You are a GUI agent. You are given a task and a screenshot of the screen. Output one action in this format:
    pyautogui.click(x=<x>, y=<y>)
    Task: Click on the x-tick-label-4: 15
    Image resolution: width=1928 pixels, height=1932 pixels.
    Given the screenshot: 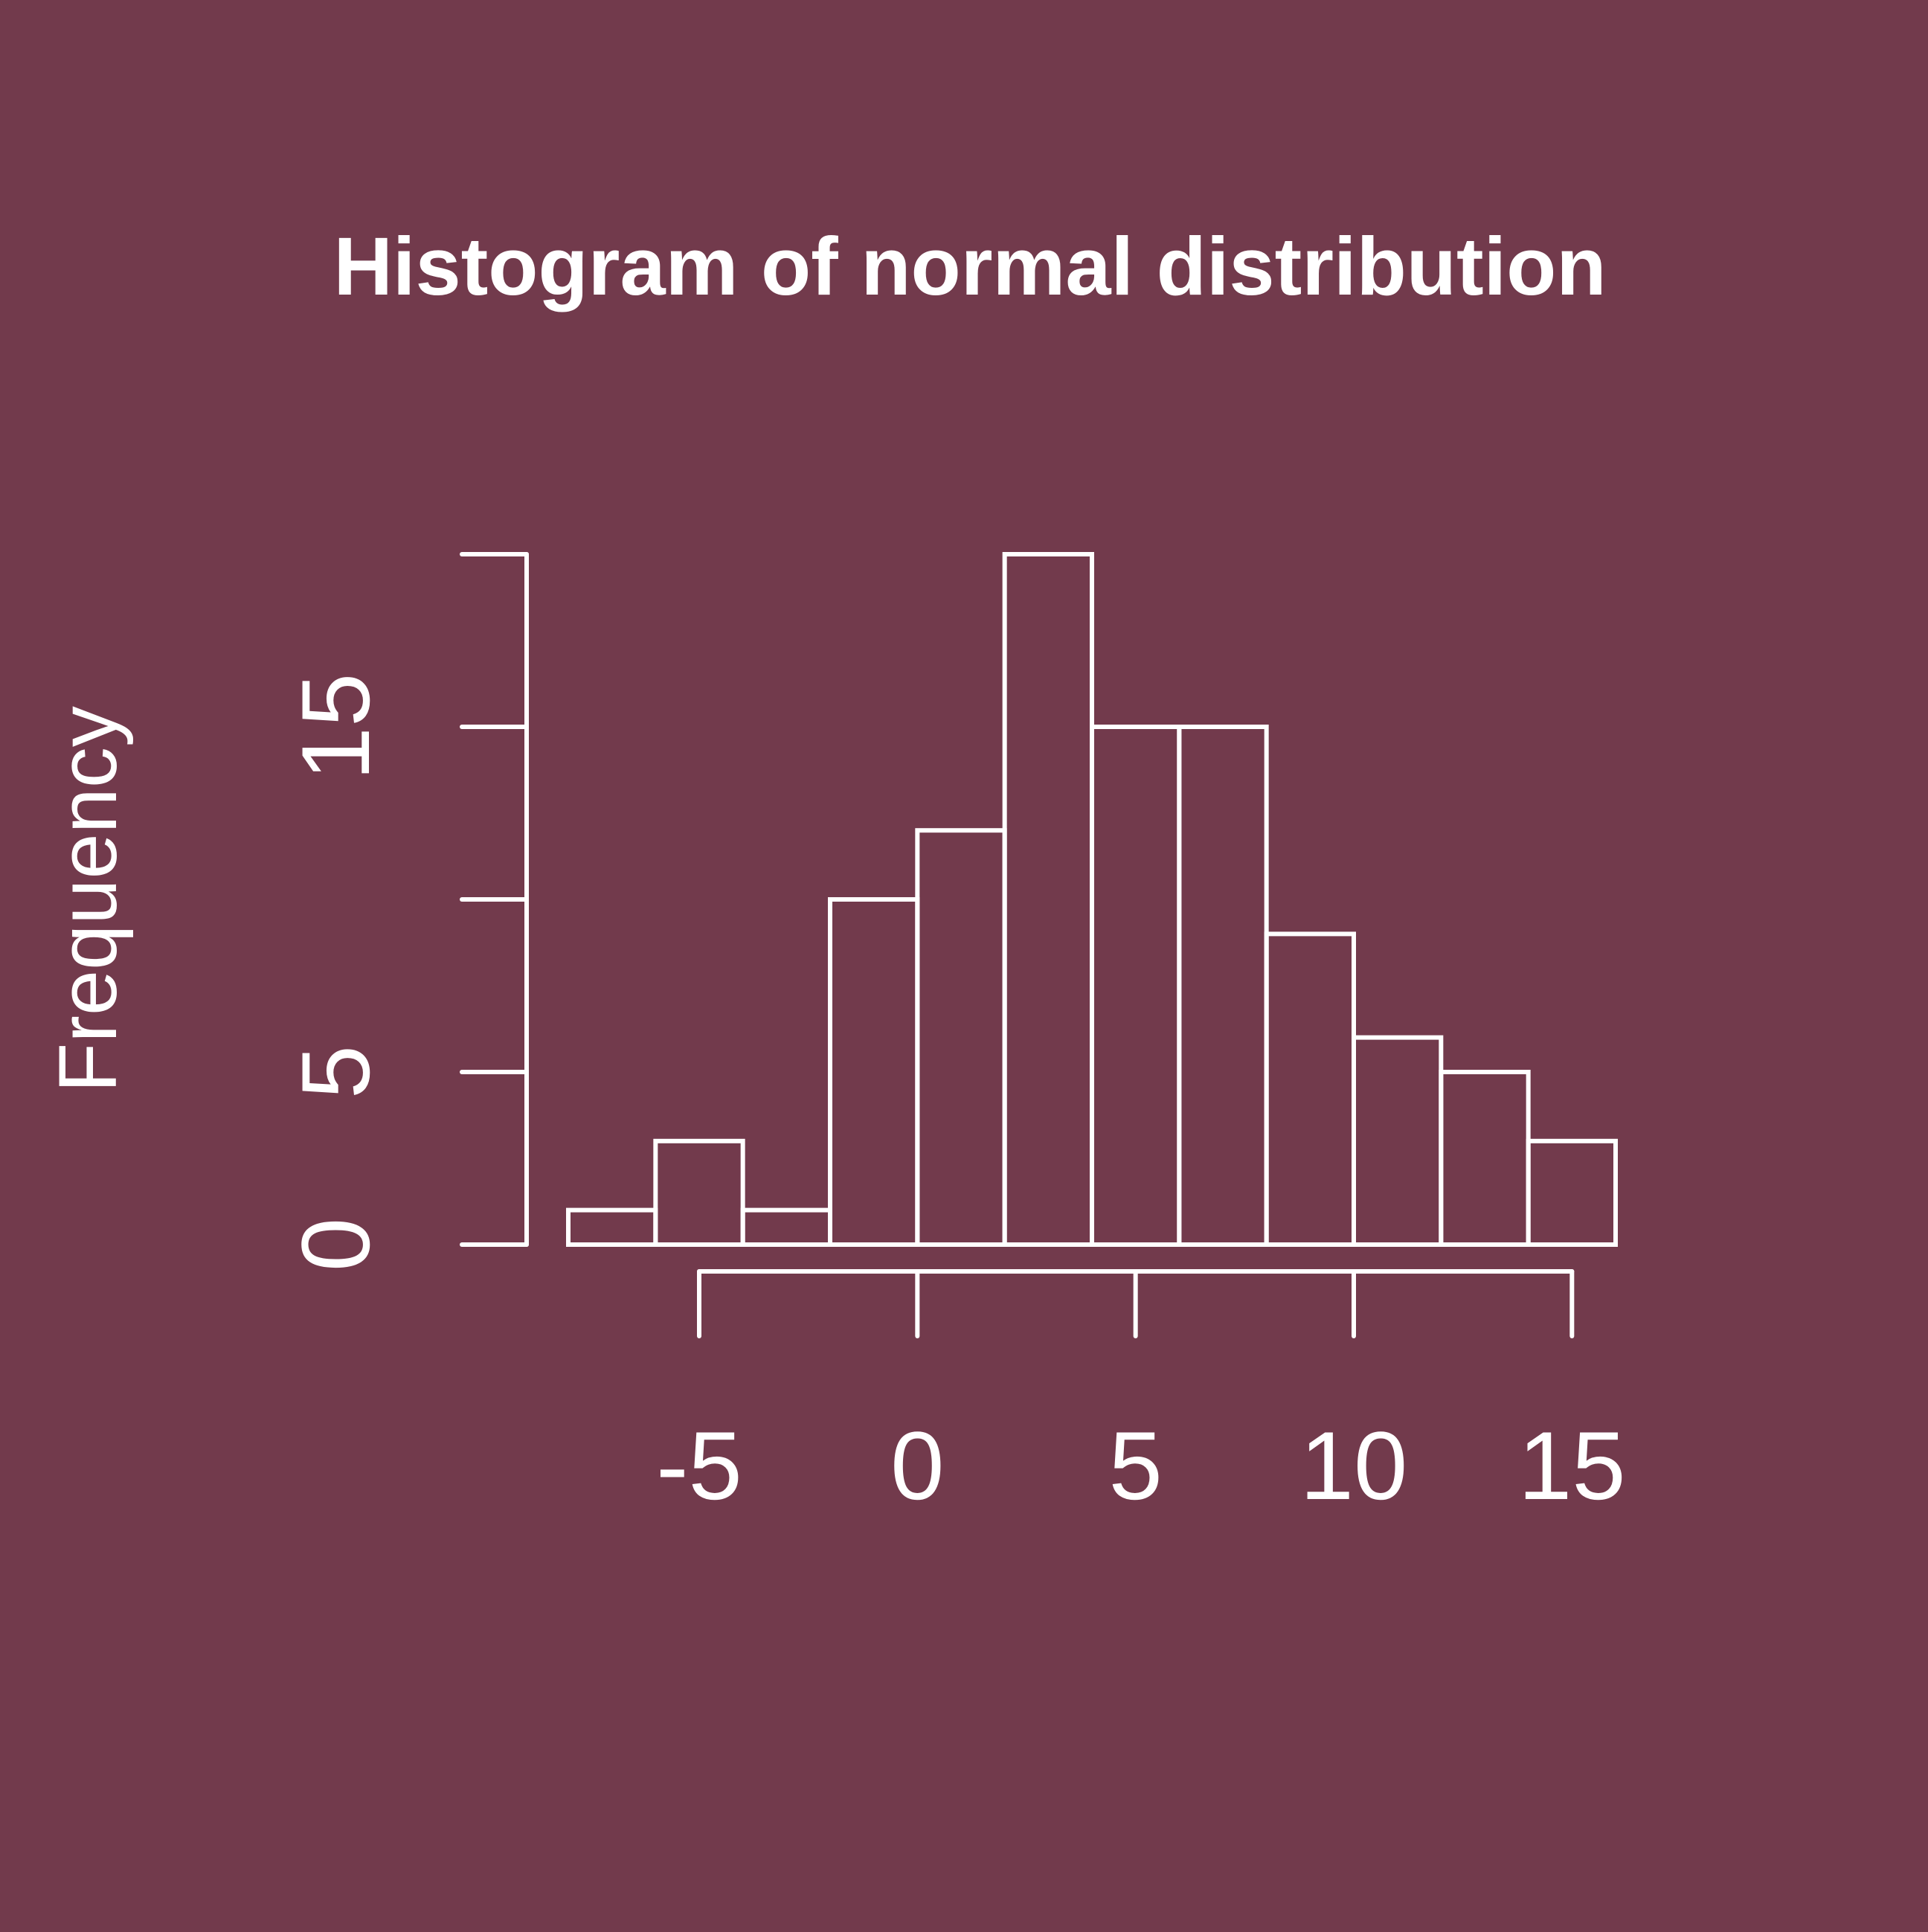 What is the action you would take?
    pyautogui.click(x=1572, y=1465)
    